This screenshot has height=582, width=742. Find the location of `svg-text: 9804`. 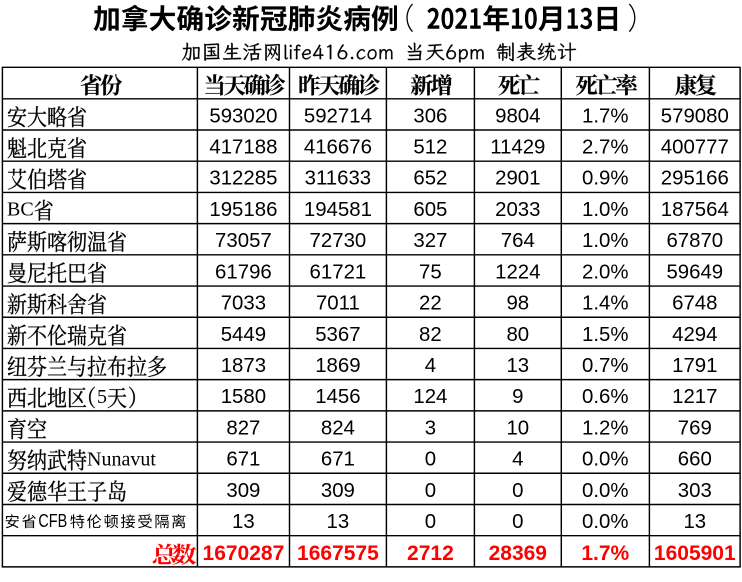

svg-text: 9804 is located at coordinates (517, 116).